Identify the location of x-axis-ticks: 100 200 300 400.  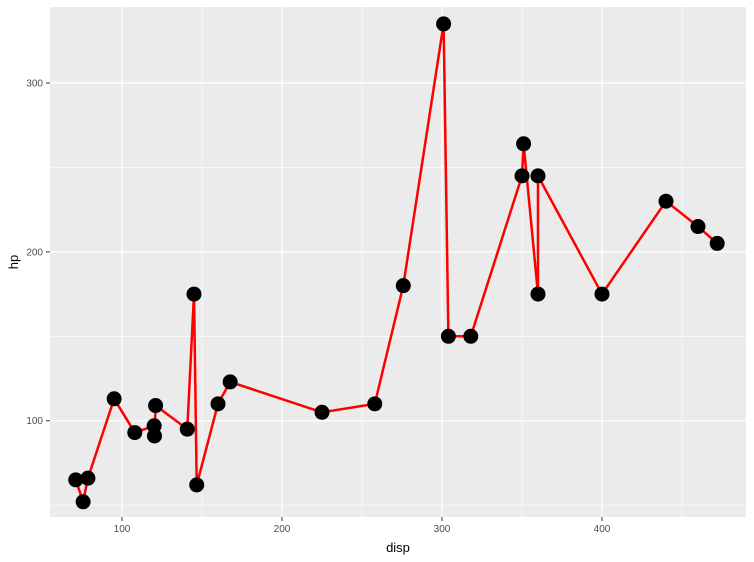
(362, 526).